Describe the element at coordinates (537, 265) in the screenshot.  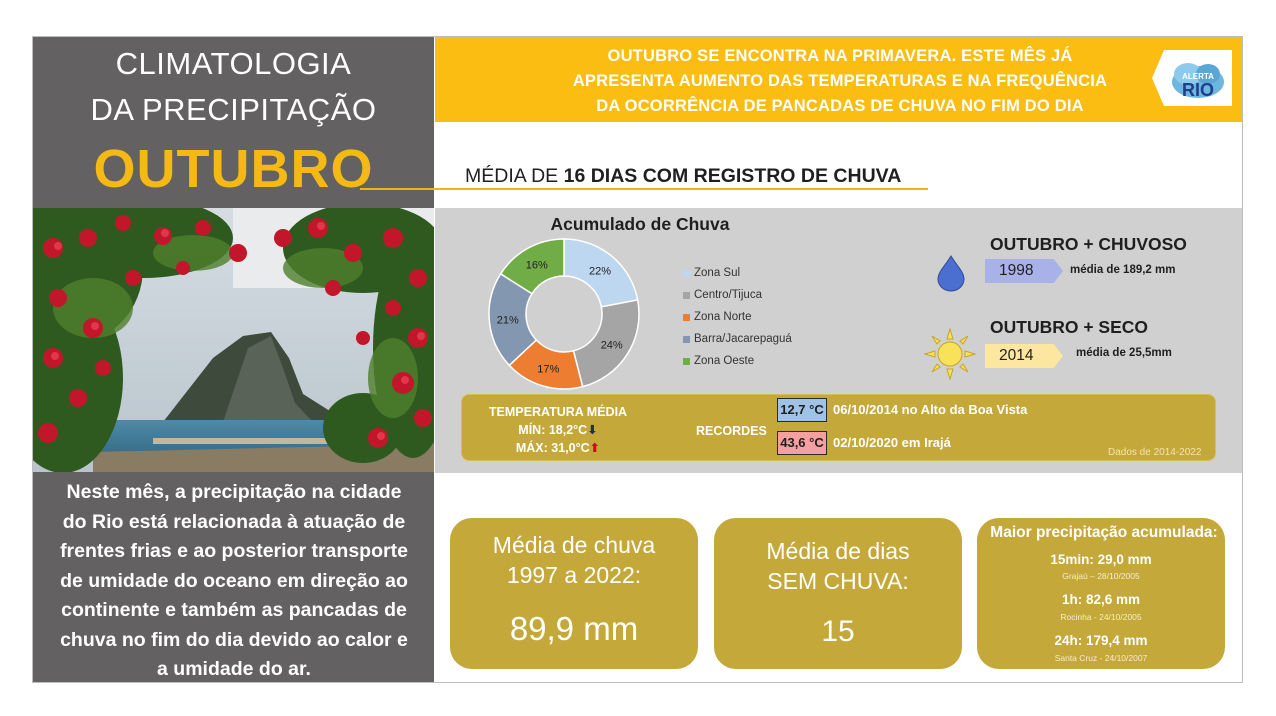
I see `donut-data-label: 16%` at that location.